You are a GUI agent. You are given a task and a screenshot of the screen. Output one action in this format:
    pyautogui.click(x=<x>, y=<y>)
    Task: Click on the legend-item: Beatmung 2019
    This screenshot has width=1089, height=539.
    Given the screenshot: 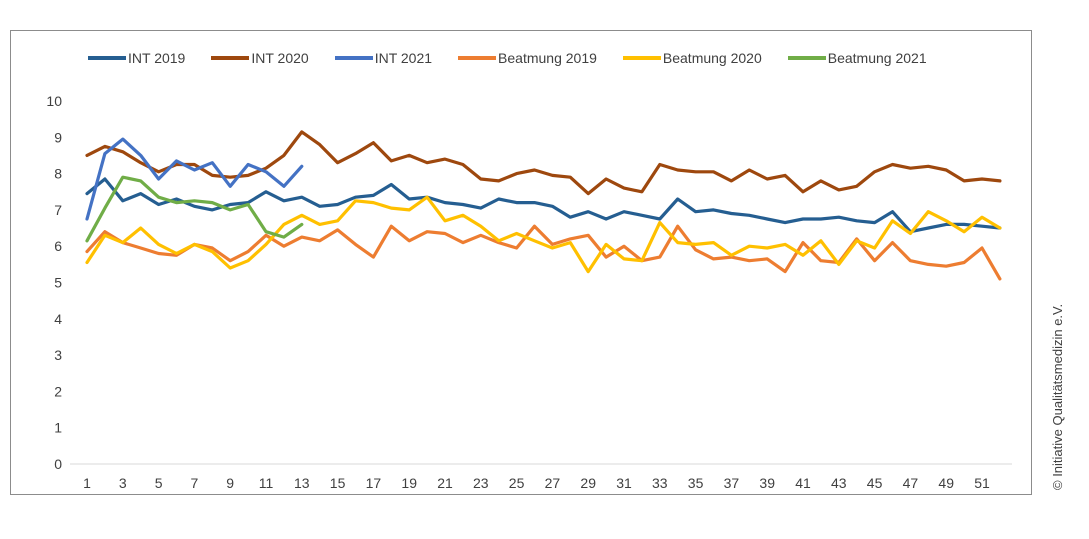 What is the action you would take?
    pyautogui.click(x=527, y=58)
    